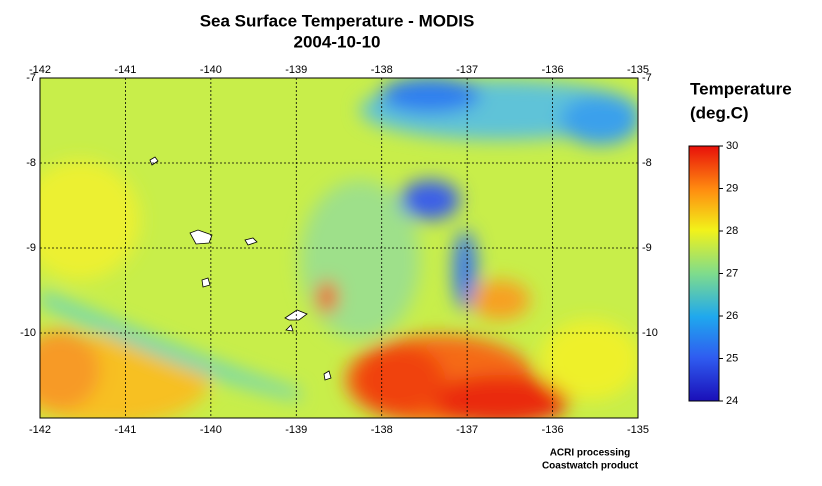  I want to click on credit: ACRI processing, so click(590, 453).